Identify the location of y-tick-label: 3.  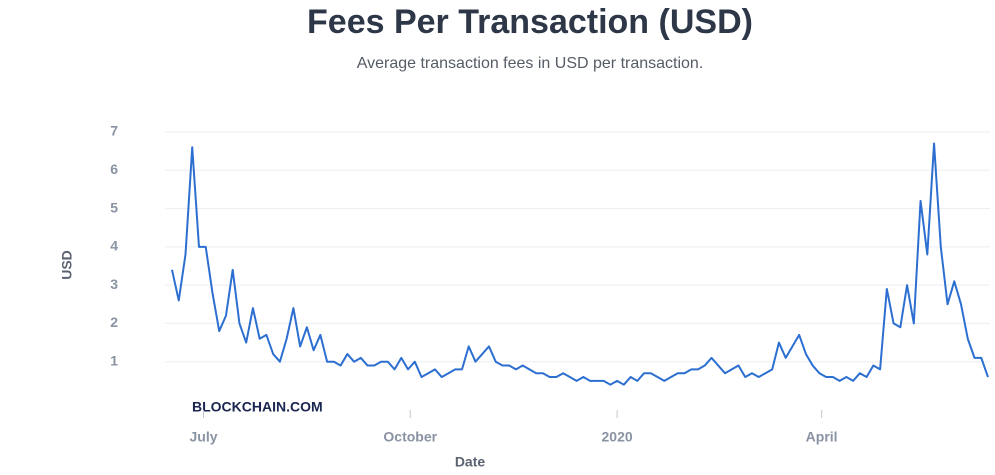
(114, 284).